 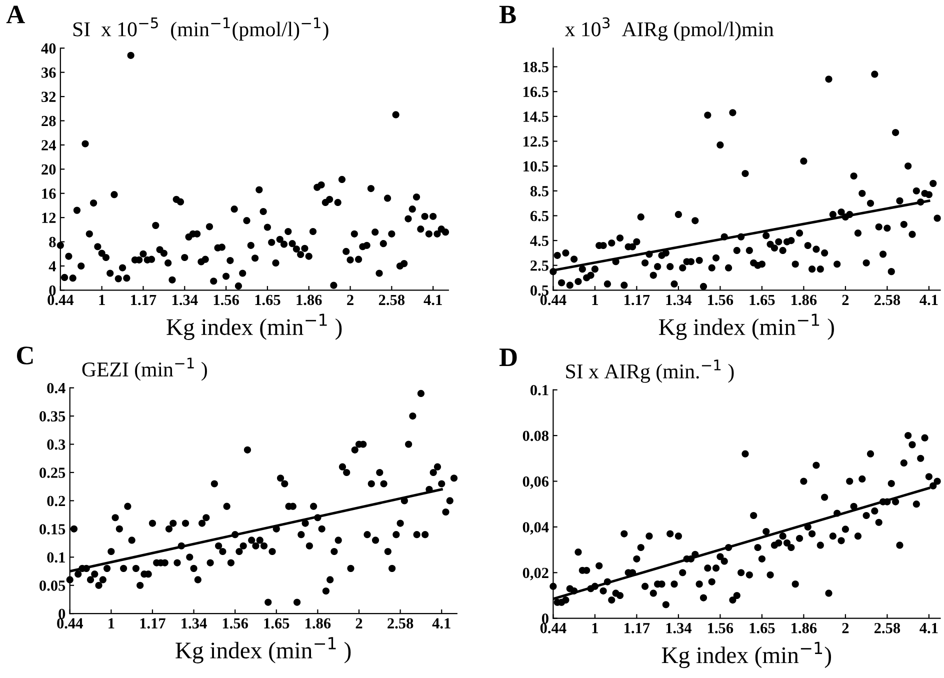 What do you see at coordinates (49, 97) in the screenshot?
I see `y-tick-label: 32` at bounding box center [49, 97].